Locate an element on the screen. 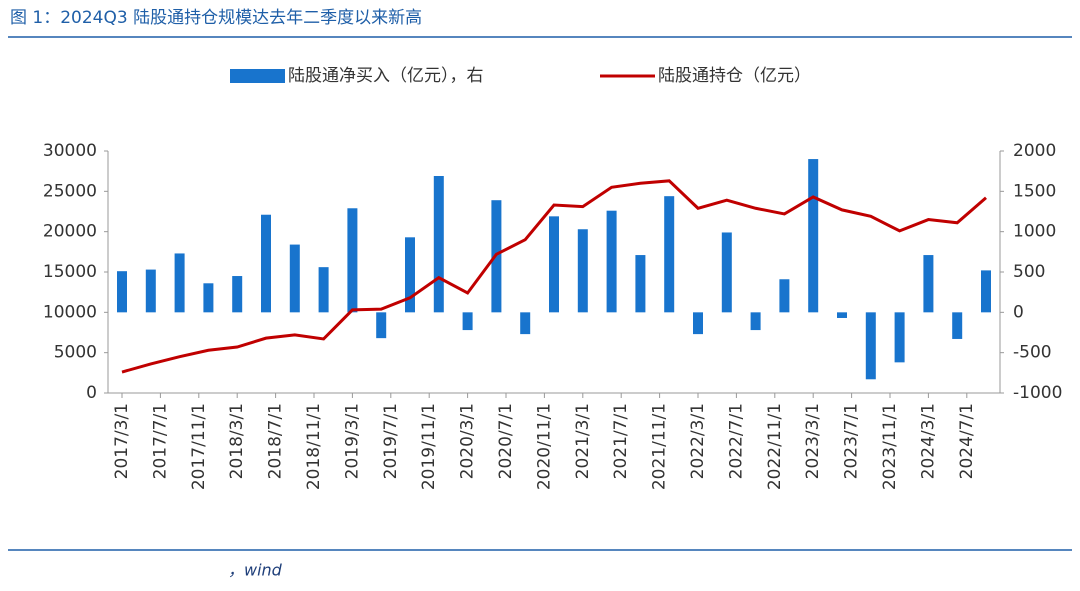 Image resolution: width=1080 pixels, height=591 pixels. y2-tick-label: -1000 is located at coordinates (1037, 393).